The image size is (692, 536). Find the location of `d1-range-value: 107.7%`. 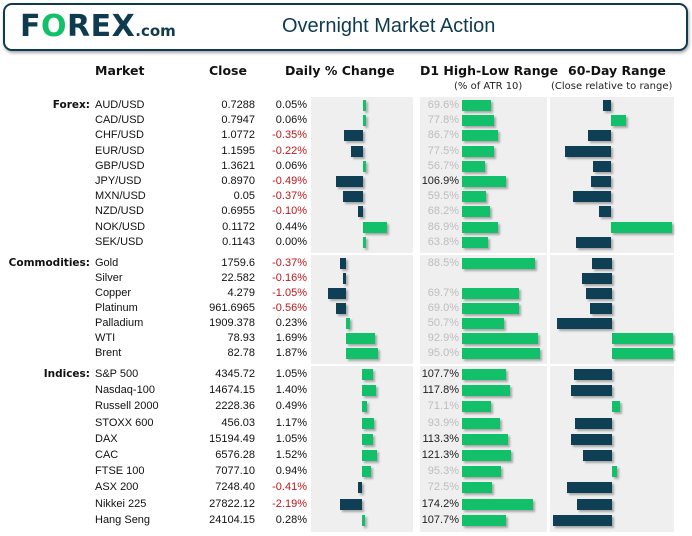

d1-range-value: 107.7% is located at coordinates (440, 519).